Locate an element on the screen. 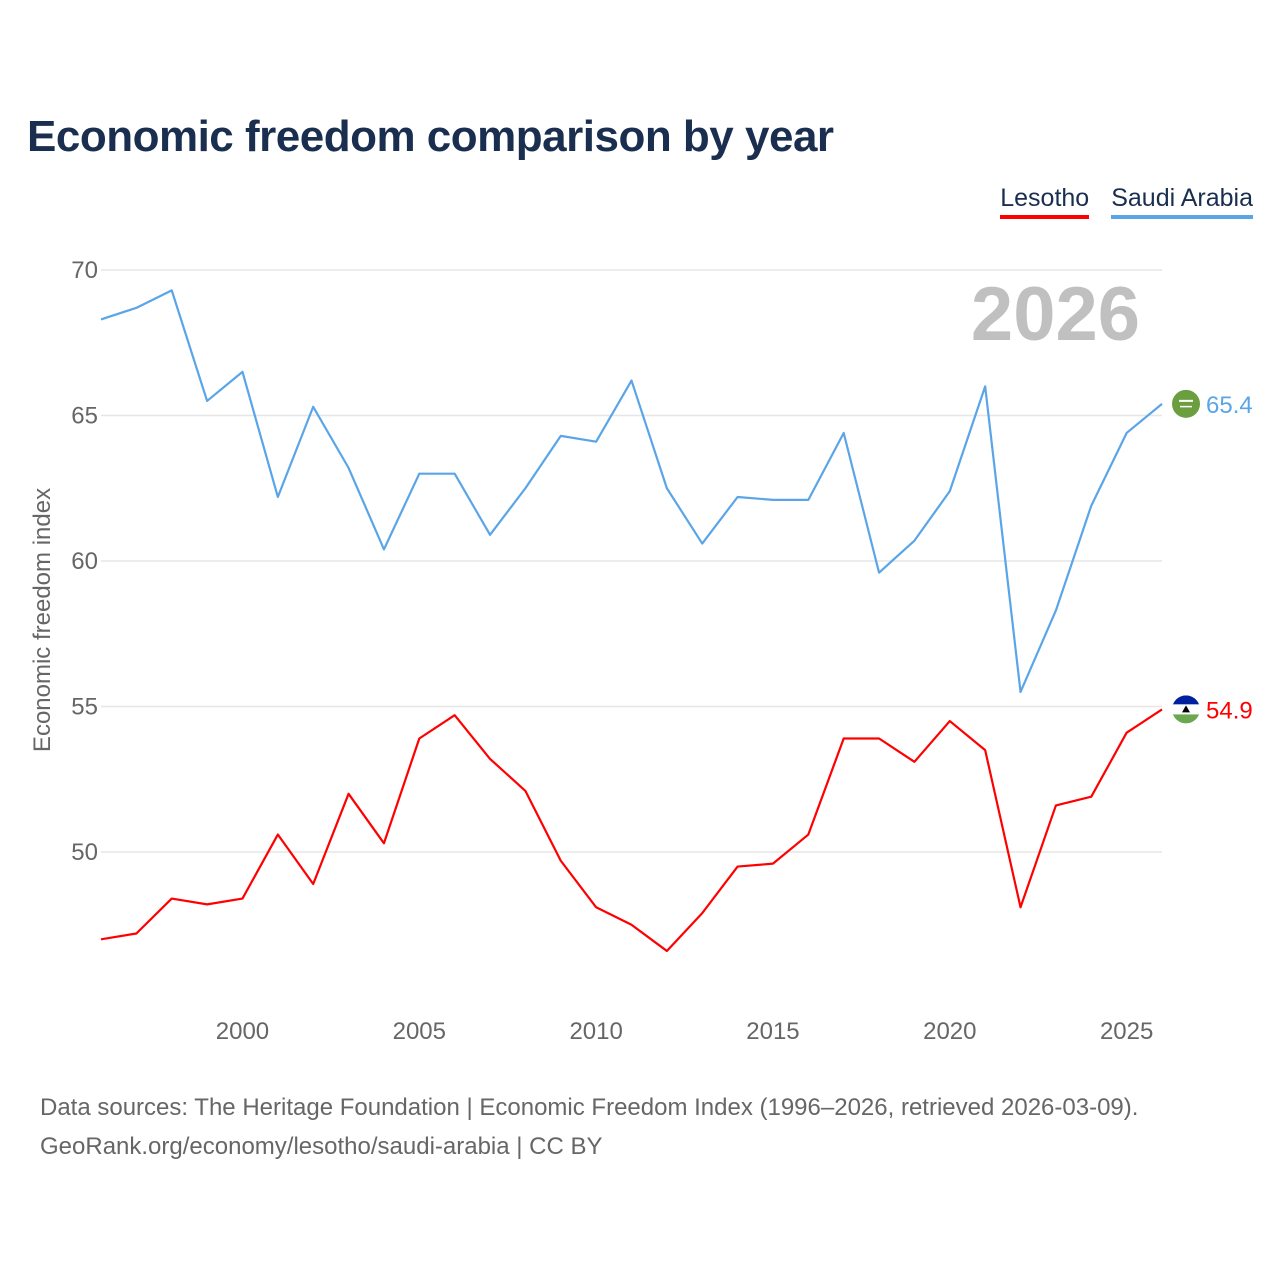  y-axis-label: Economic freedom index is located at coordinates (42, 620).